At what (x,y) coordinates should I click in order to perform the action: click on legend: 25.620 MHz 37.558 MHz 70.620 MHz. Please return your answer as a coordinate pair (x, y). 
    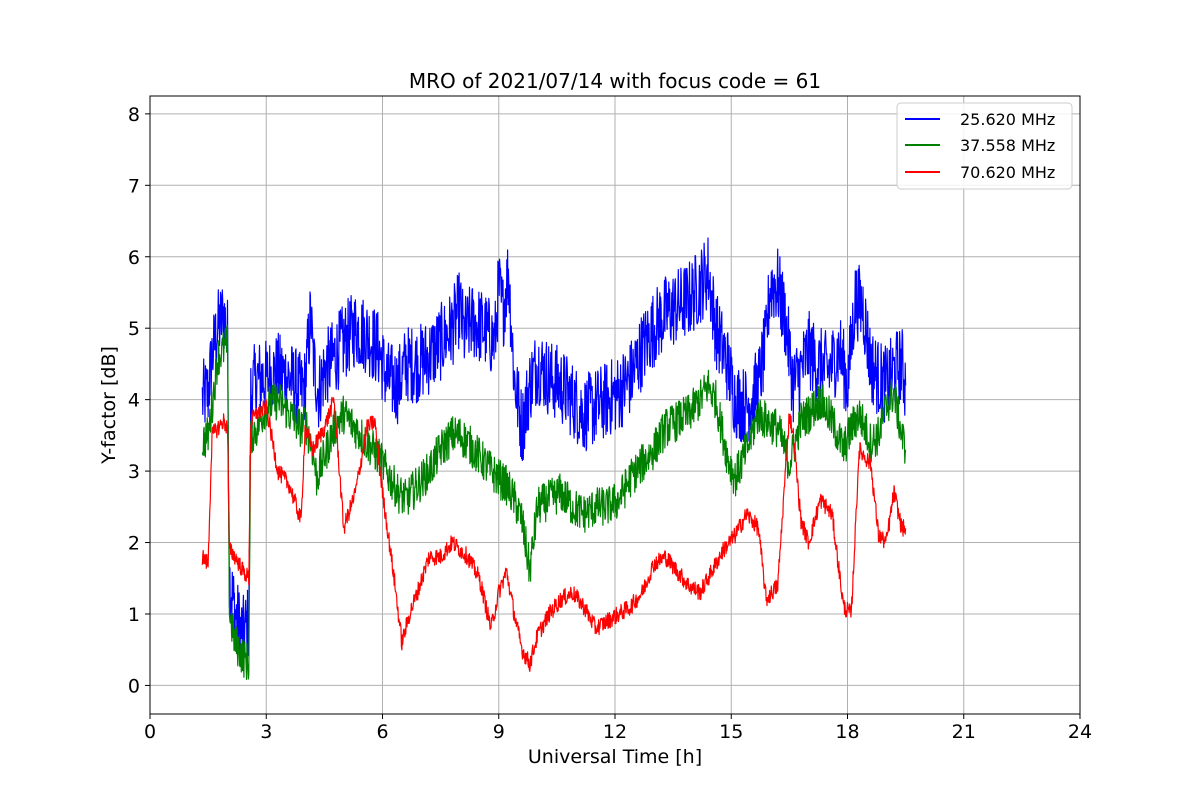
    Looking at the image, I should click on (984, 146).